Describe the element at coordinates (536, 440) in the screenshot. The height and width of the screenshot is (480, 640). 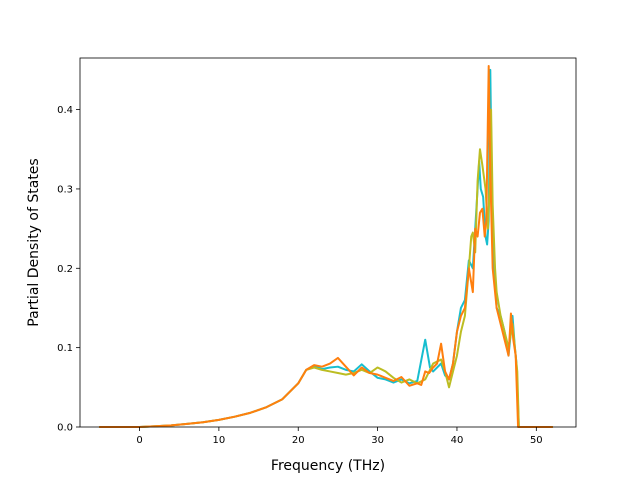
I see `x-tick-label: 50` at that location.